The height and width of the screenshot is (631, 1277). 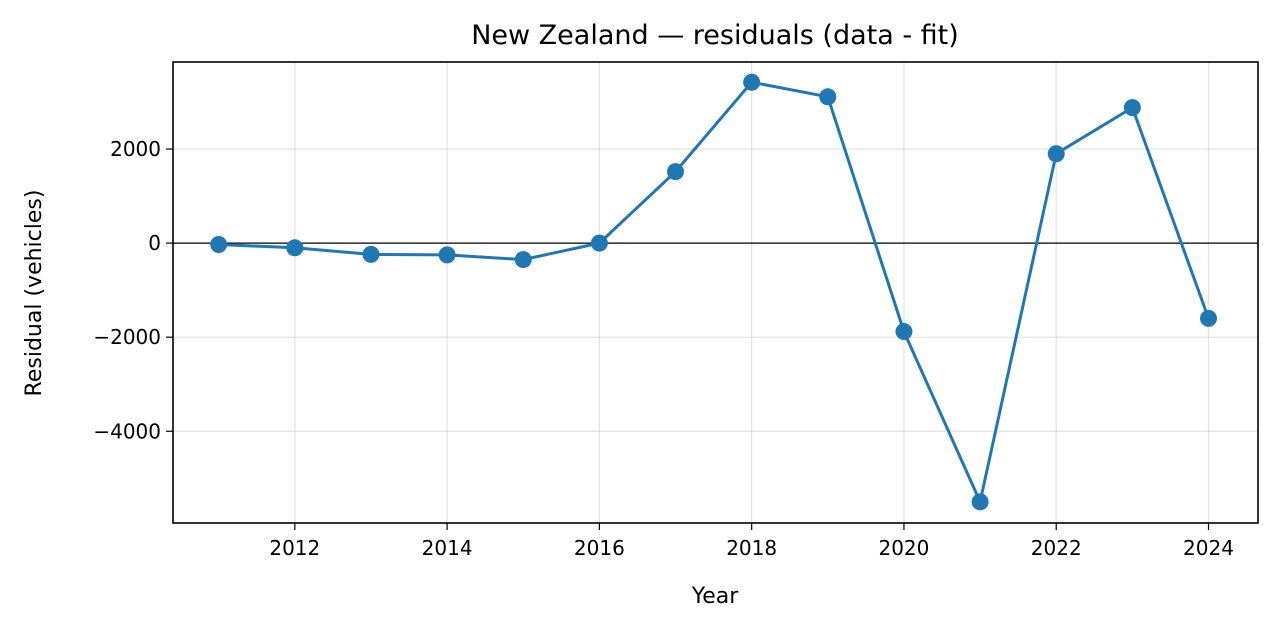 What do you see at coordinates (751, 548) in the screenshot?
I see `x-tick-label: 2018` at bounding box center [751, 548].